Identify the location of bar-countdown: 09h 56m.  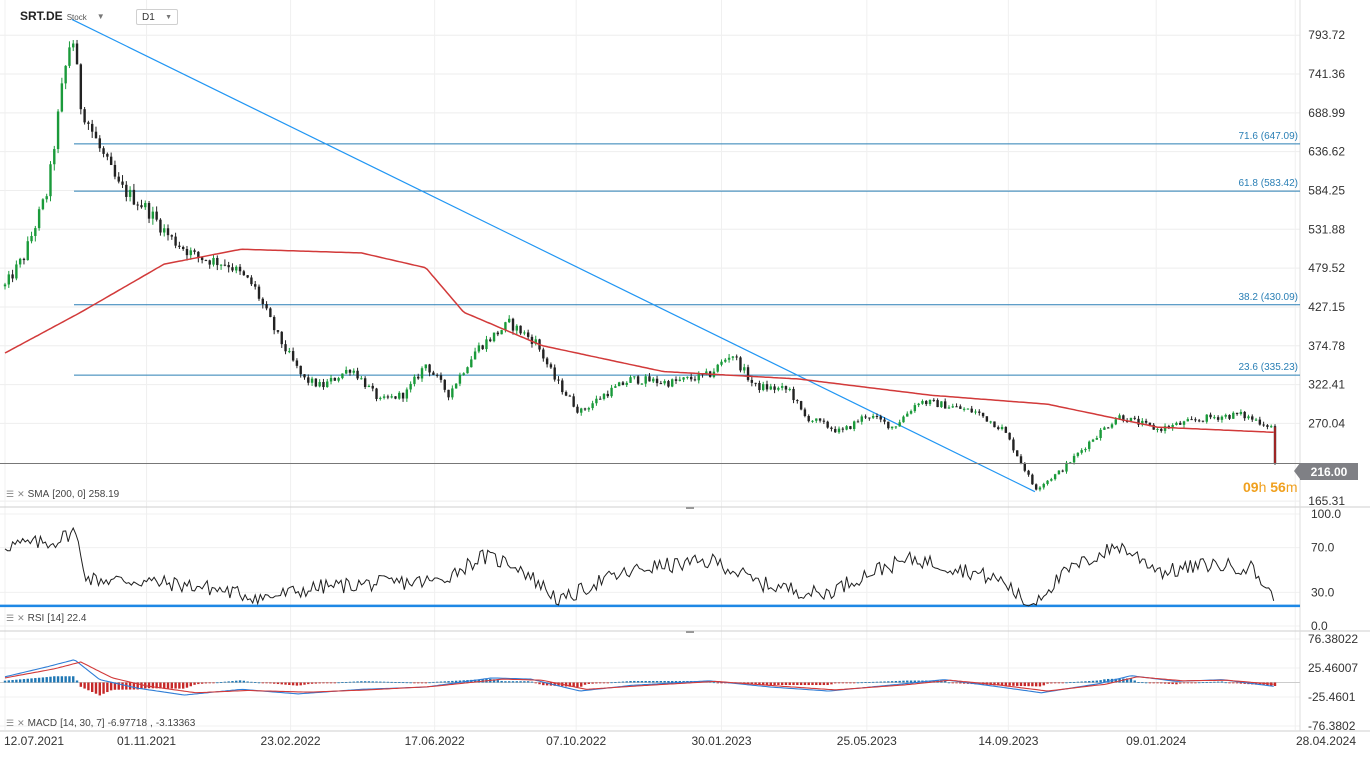
(1270, 487).